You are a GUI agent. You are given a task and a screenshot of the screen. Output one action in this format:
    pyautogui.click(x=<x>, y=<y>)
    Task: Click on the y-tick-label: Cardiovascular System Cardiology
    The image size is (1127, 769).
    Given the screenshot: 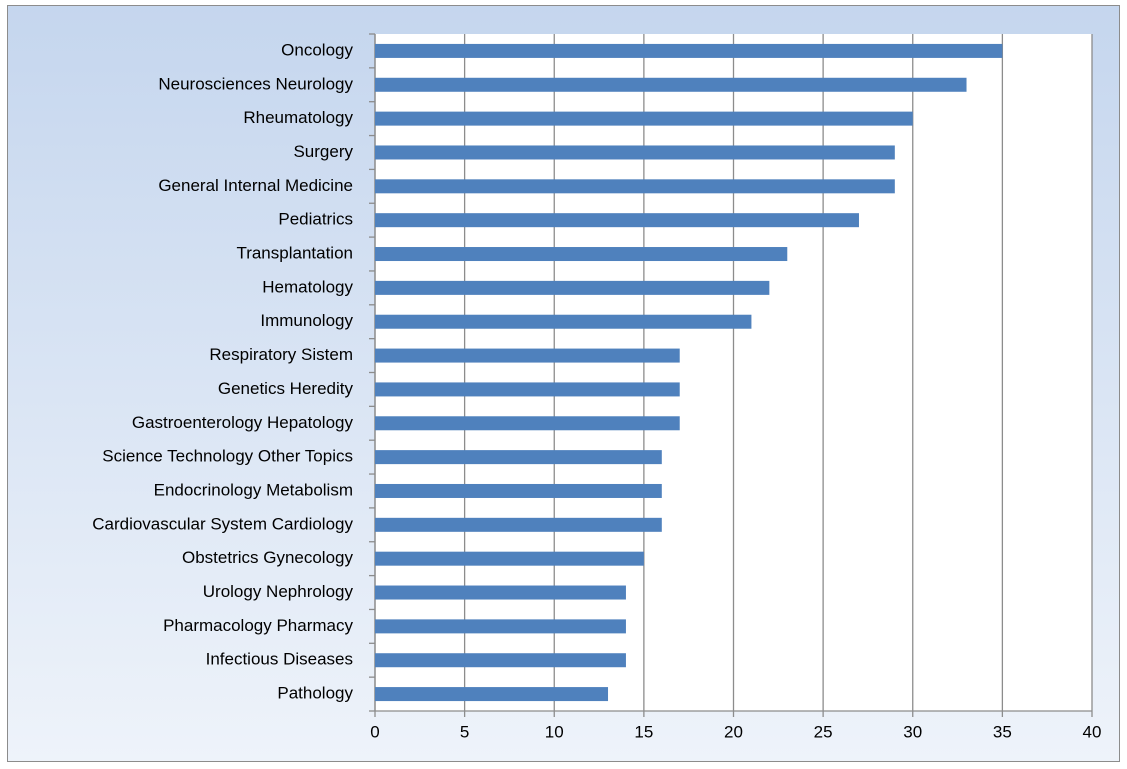 What is the action you would take?
    pyautogui.click(x=222, y=523)
    